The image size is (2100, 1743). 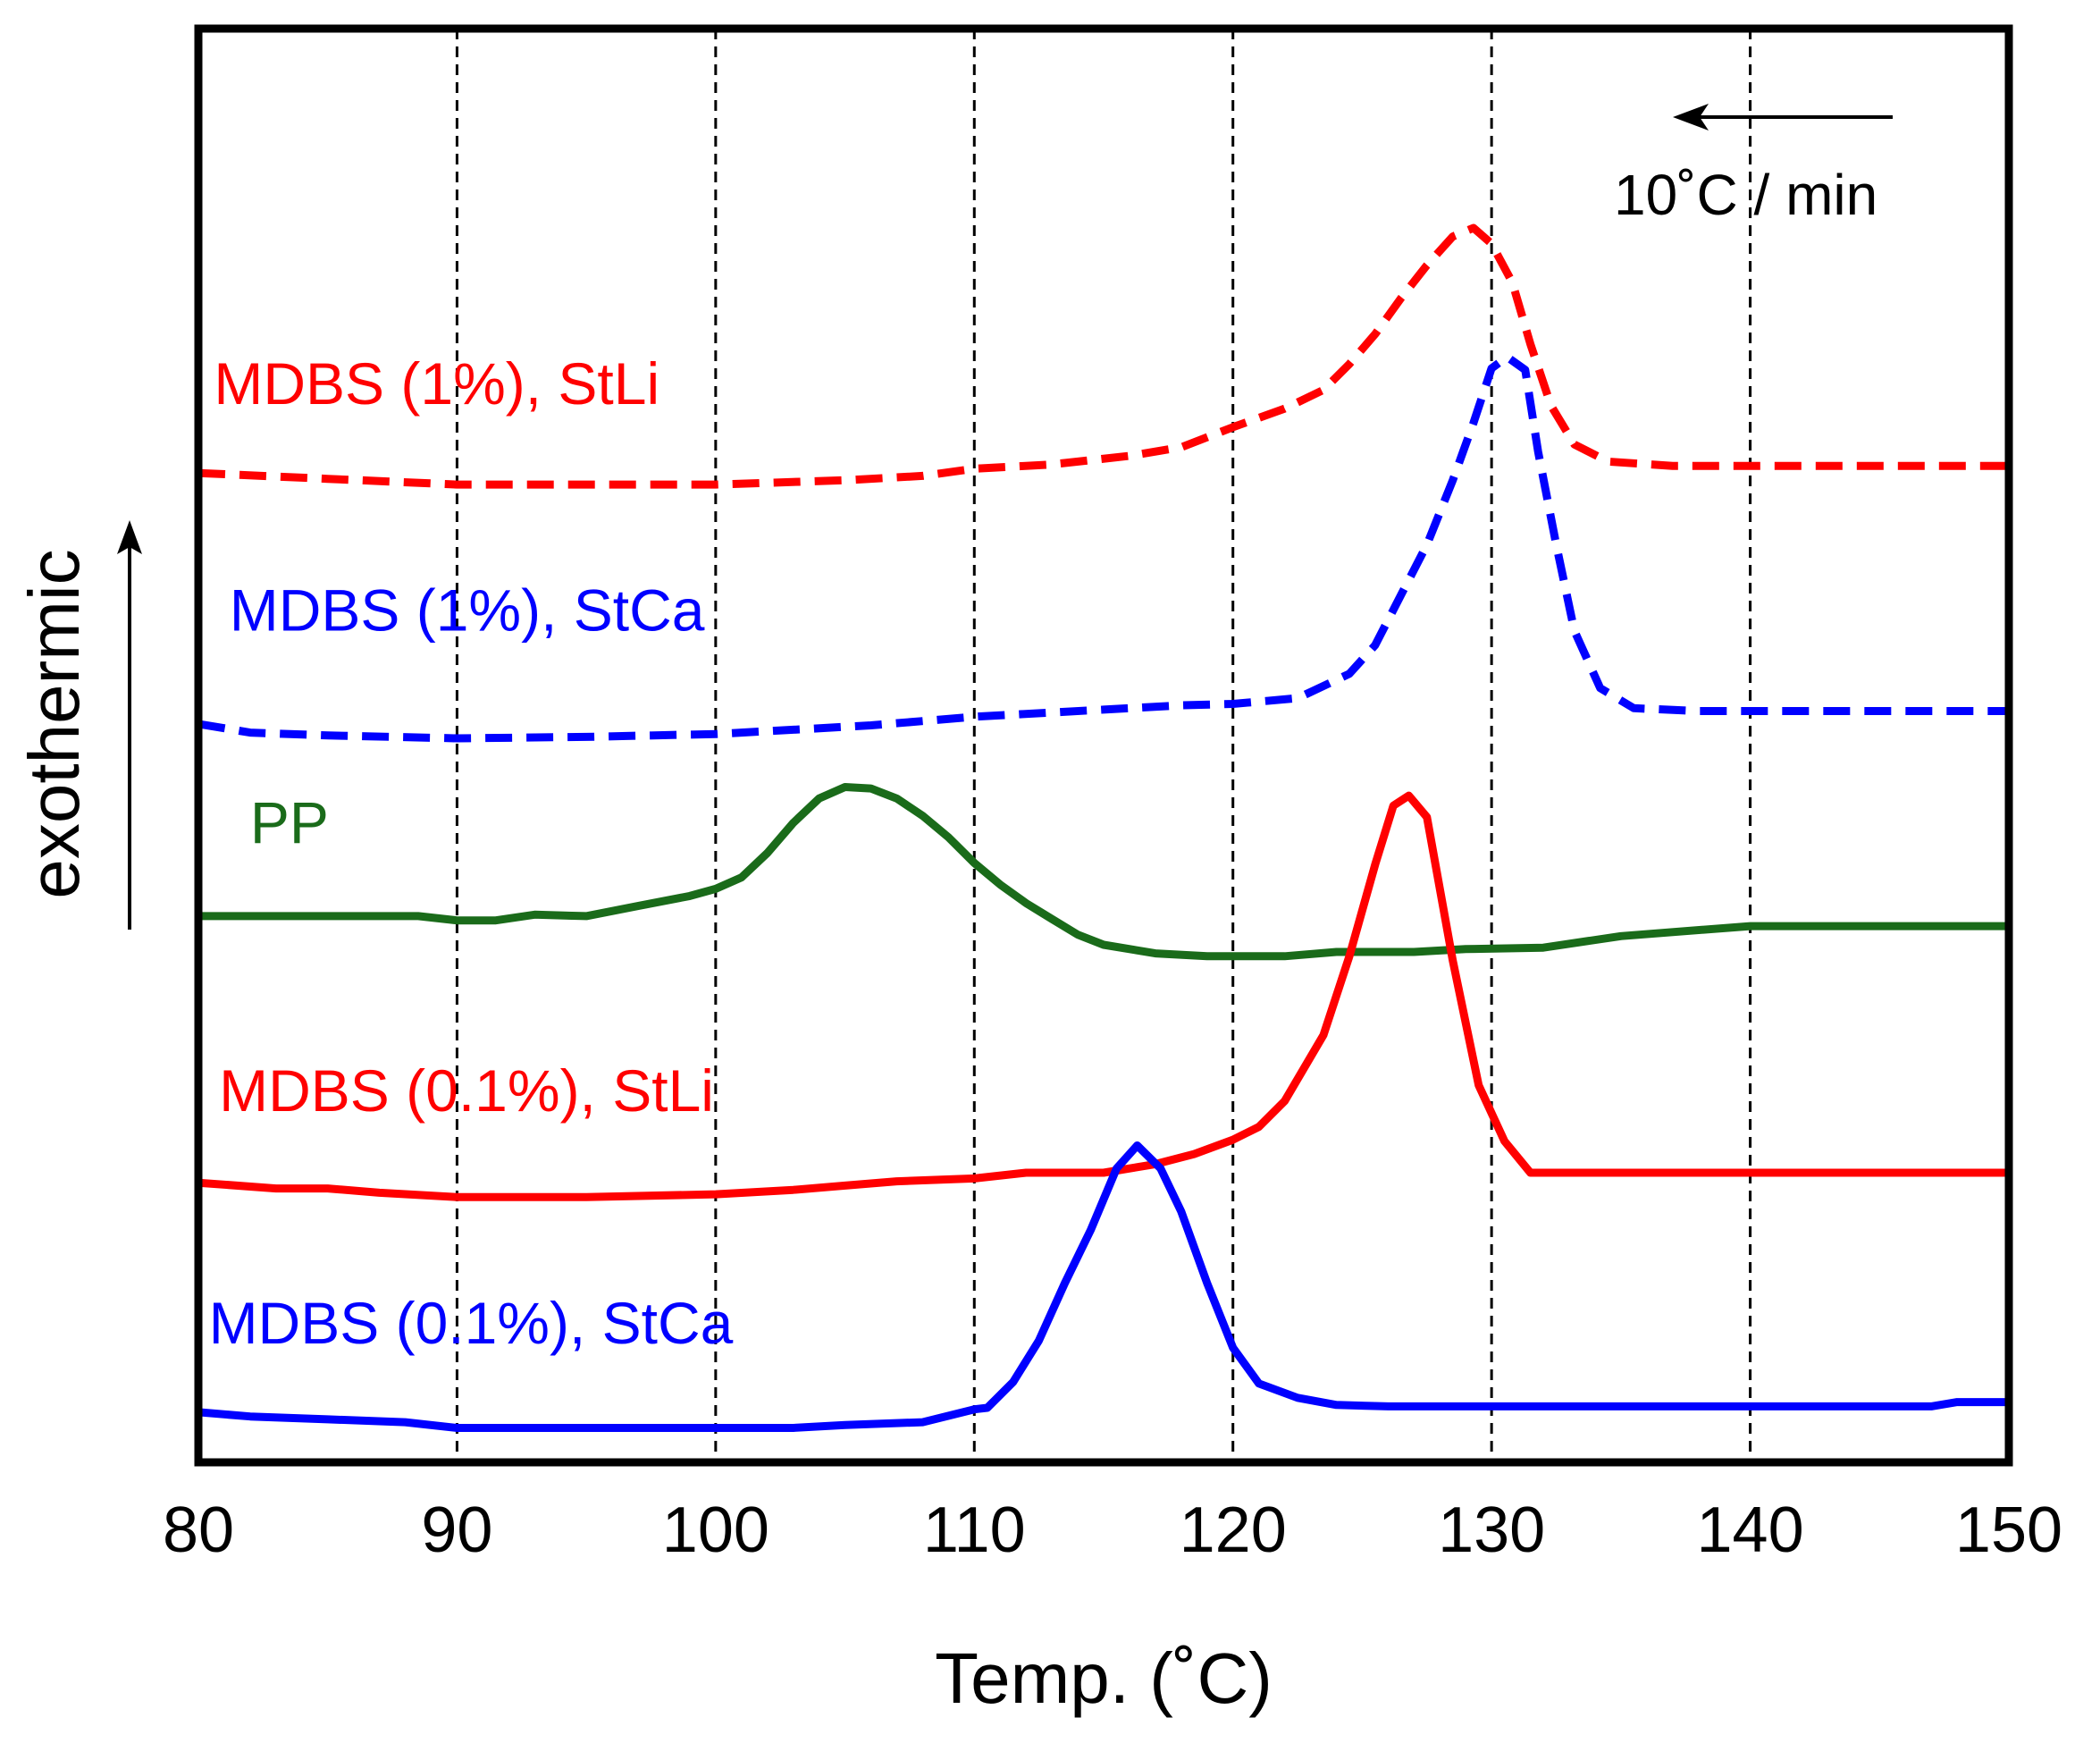 What do you see at coordinates (1103, 872) in the screenshot?
I see `series-line-pp` at bounding box center [1103, 872].